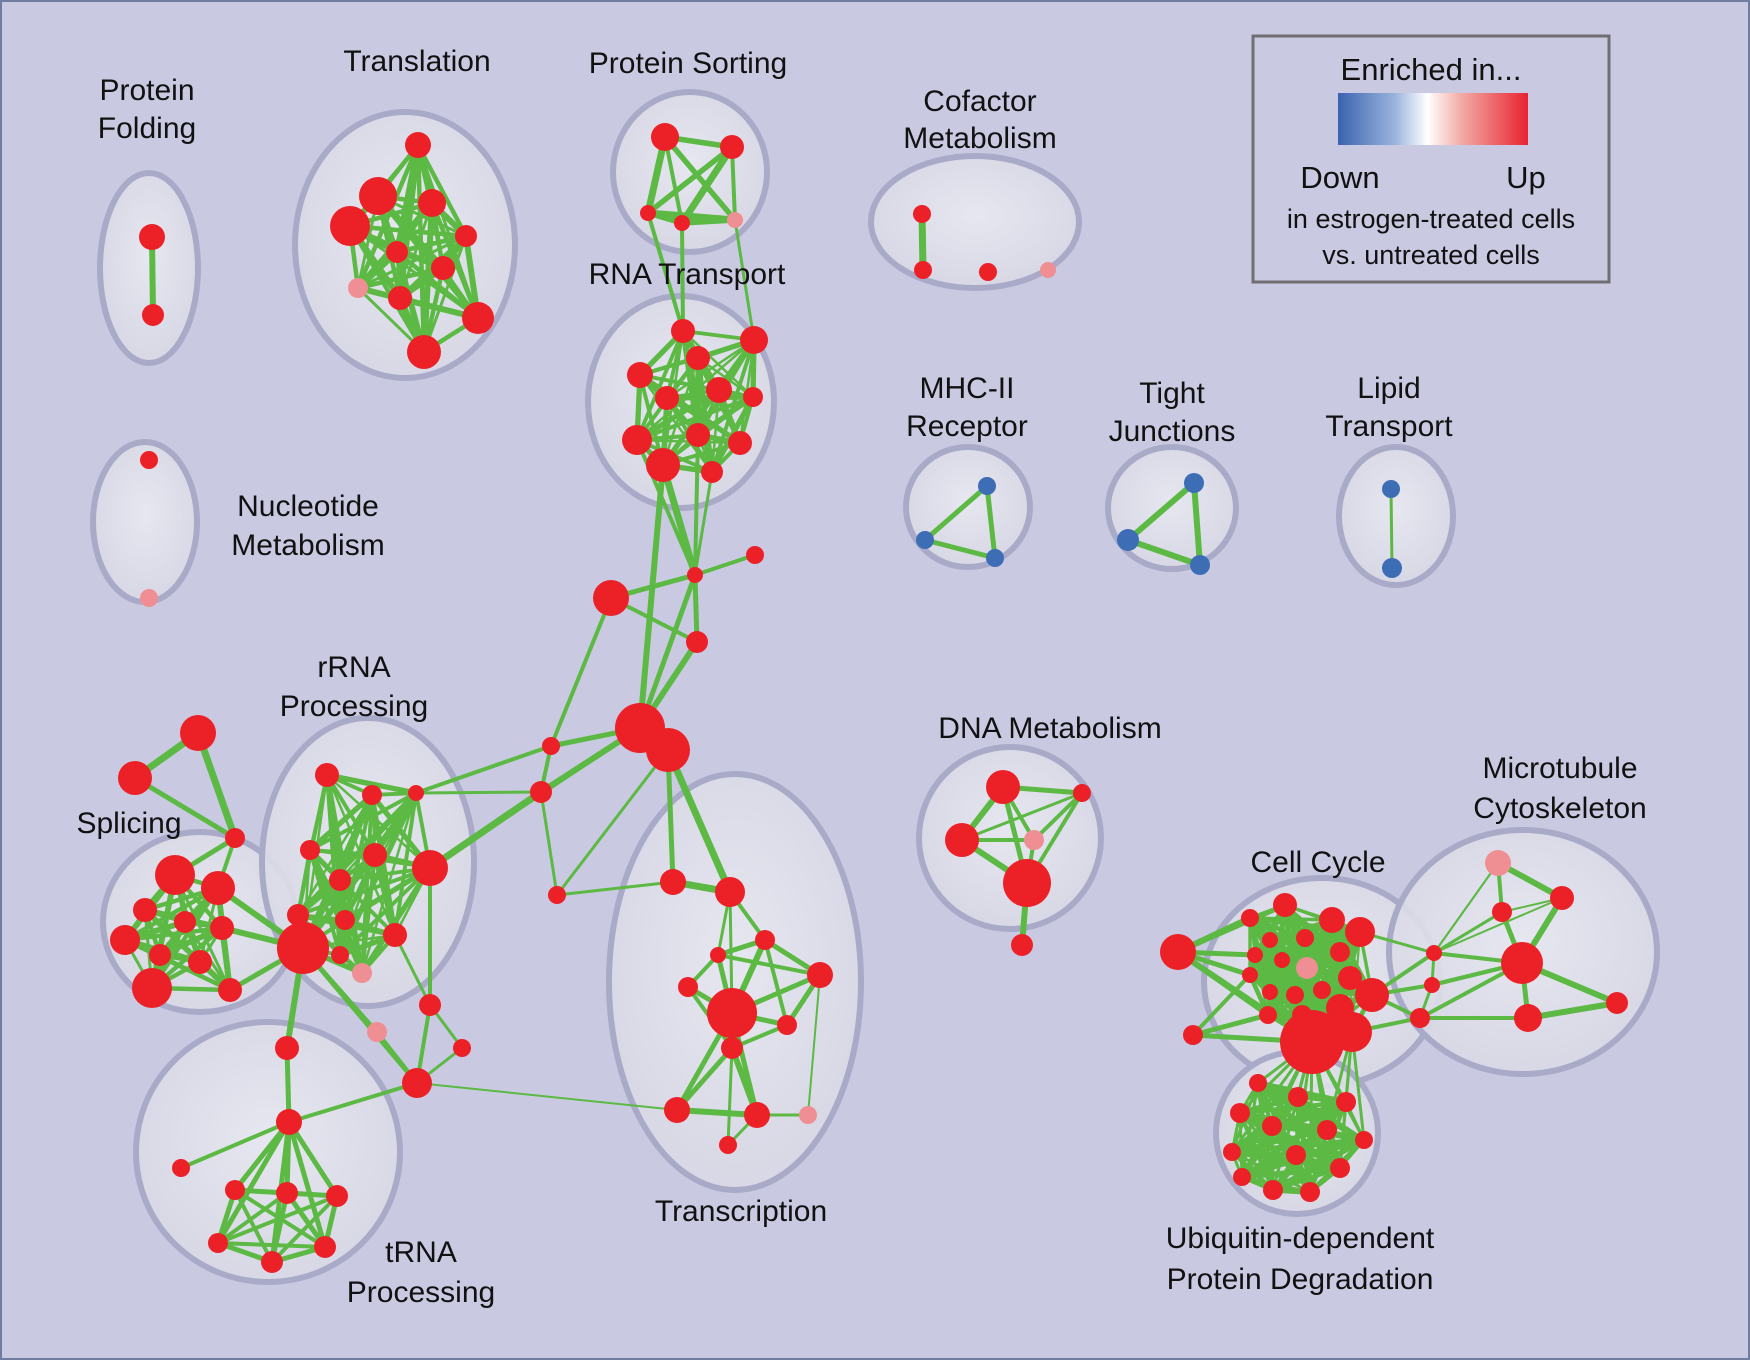 The image size is (1750, 1360). What do you see at coordinates (967, 426) in the screenshot?
I see `cluster-label-mhc-ii-receptor: Receptor` at bounding box center [967, 426].